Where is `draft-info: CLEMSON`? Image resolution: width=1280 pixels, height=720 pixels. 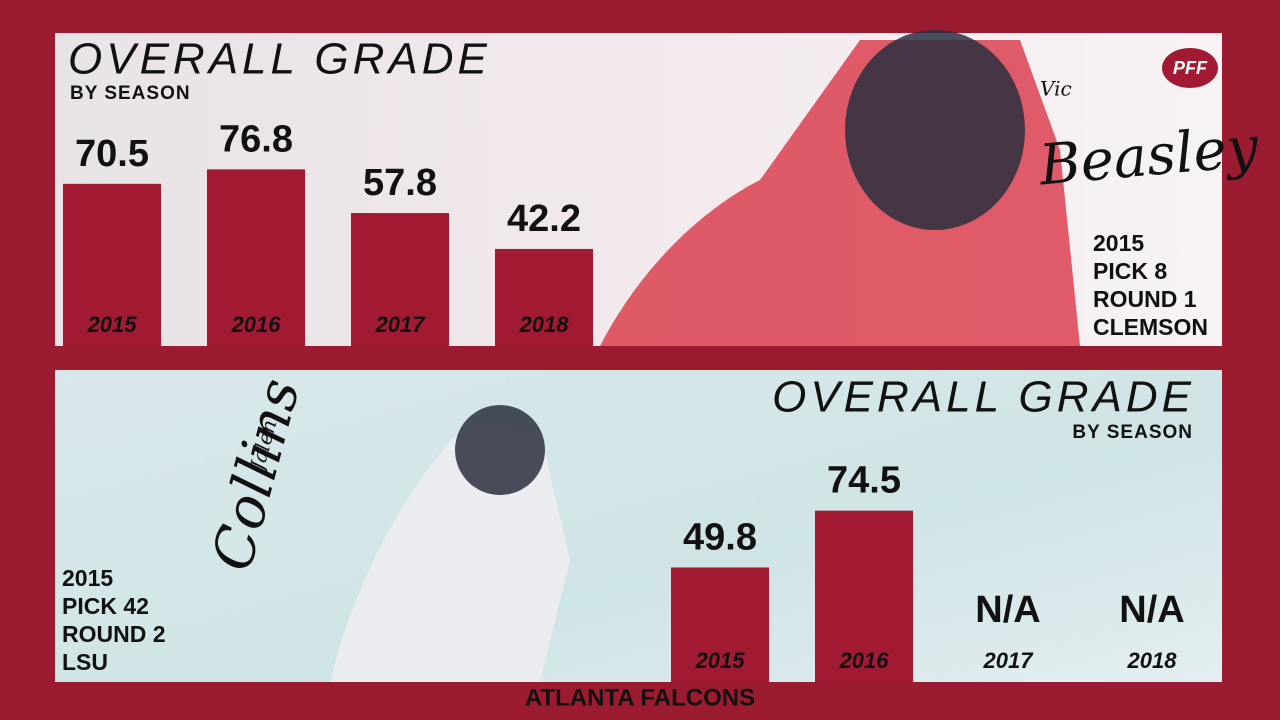 draft-info: CLEMSON is located at coordinates (1150, 327).